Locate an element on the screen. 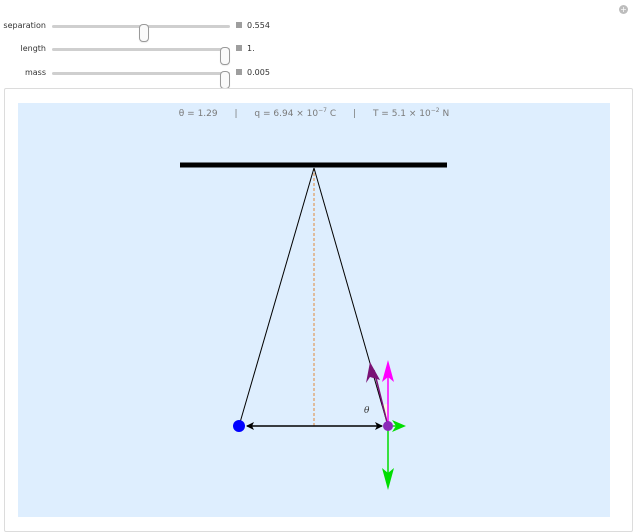 Image resolution: width=636 pixels, height=532 pixels. tension-arrow-head is located at coordinates (373, 372).